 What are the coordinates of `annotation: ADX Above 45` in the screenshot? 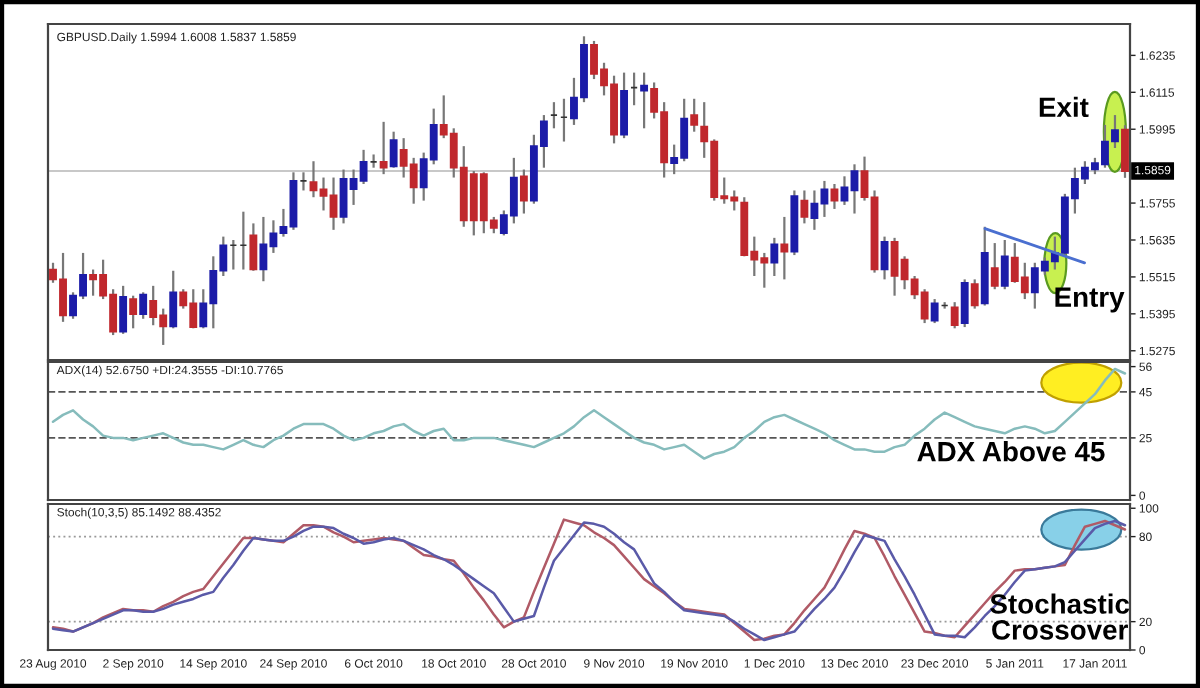 It's located at (1011, 451).